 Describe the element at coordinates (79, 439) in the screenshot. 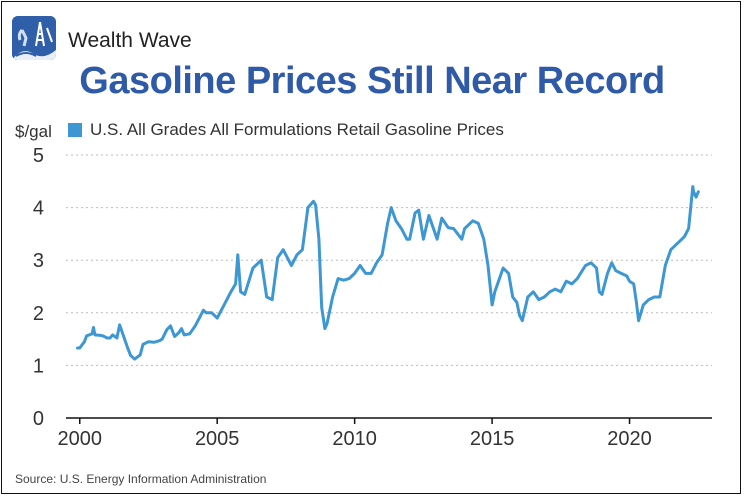

I see `x-tick-label: 2000` at that location.